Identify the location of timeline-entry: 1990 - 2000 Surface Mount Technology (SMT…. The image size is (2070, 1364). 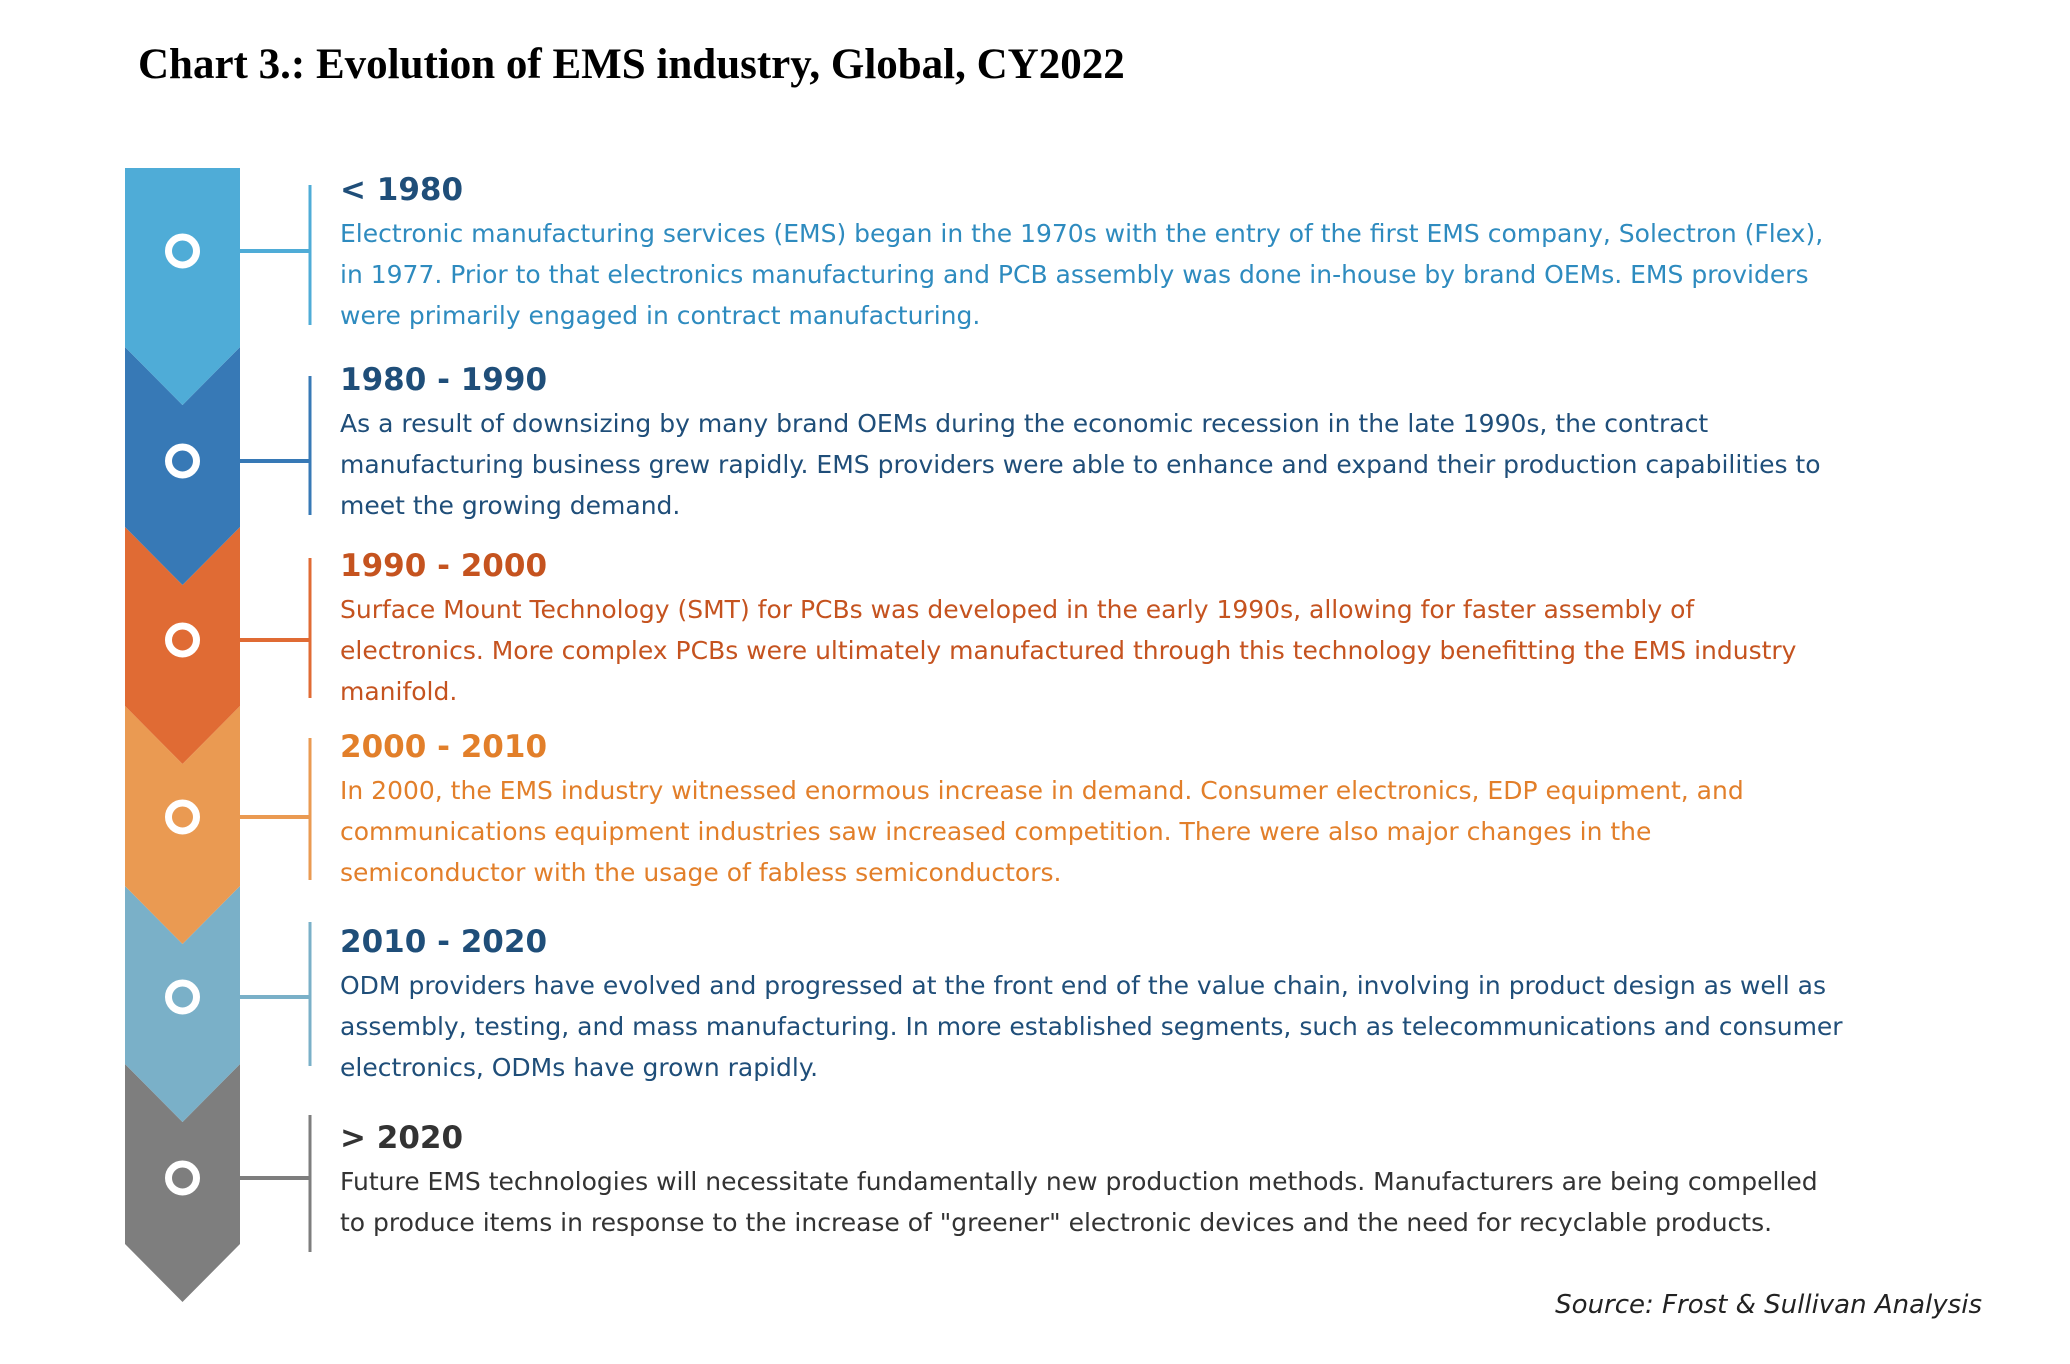
(1190, 629).